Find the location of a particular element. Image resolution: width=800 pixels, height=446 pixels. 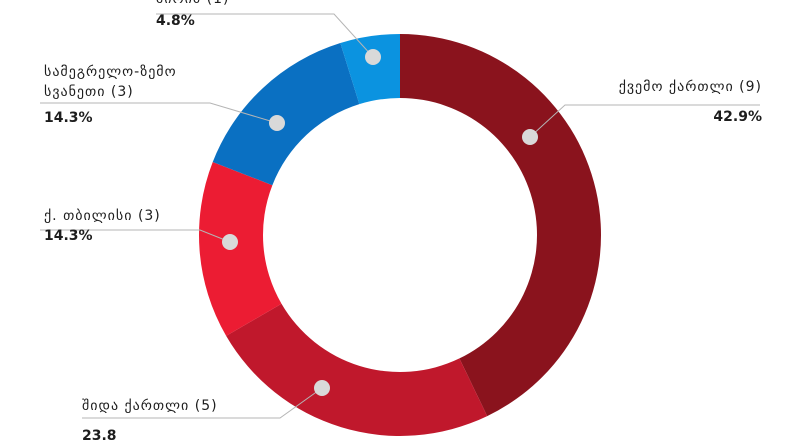

slice-name-line-2: სვანეთი (3) is located at coordinates (89, 92).